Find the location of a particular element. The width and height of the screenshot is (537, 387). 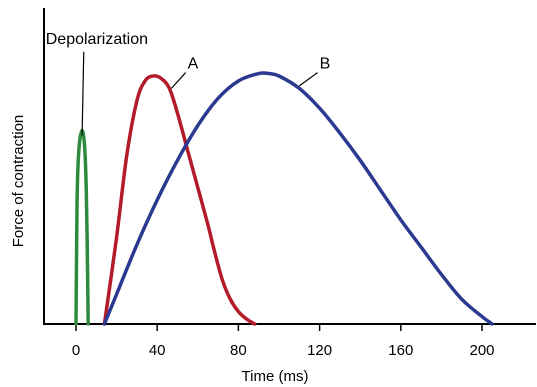

annotations: Depolarization A B is located at coordinates (188, 83).